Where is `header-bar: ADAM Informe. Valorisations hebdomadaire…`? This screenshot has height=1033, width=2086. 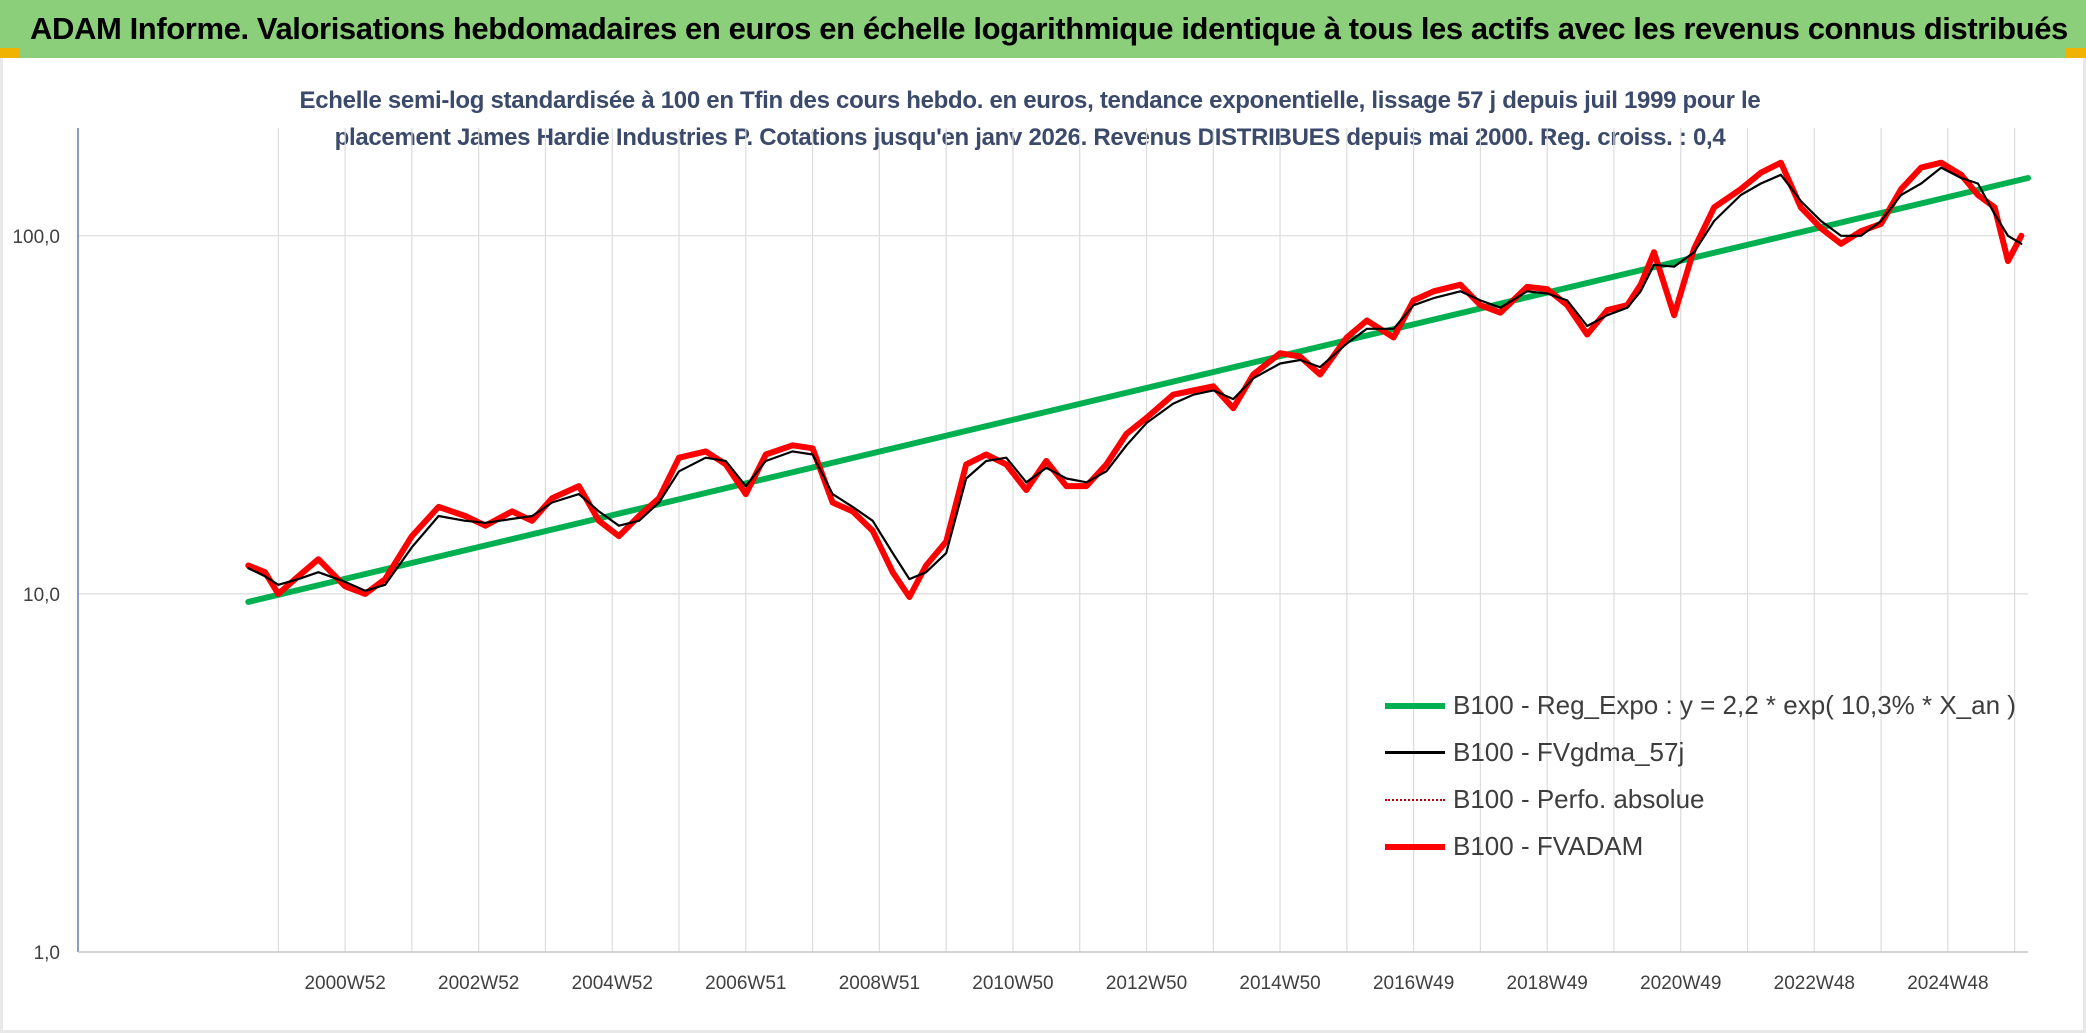 header-bar: ADAM Informe. Valorisations hebdomadaire… is located at coordinates (1043, 29).